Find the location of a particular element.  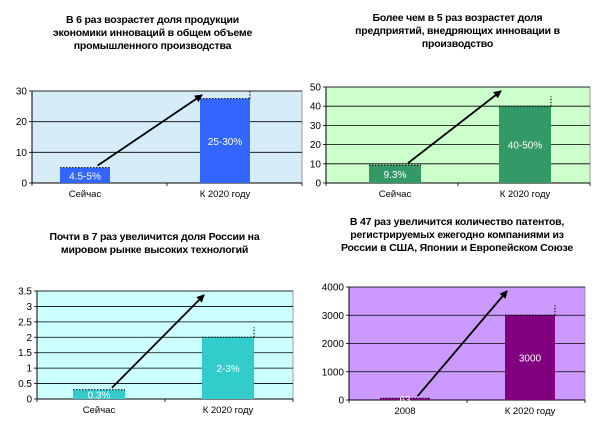

data-label: 3000 is located at coordinates (530, 359).